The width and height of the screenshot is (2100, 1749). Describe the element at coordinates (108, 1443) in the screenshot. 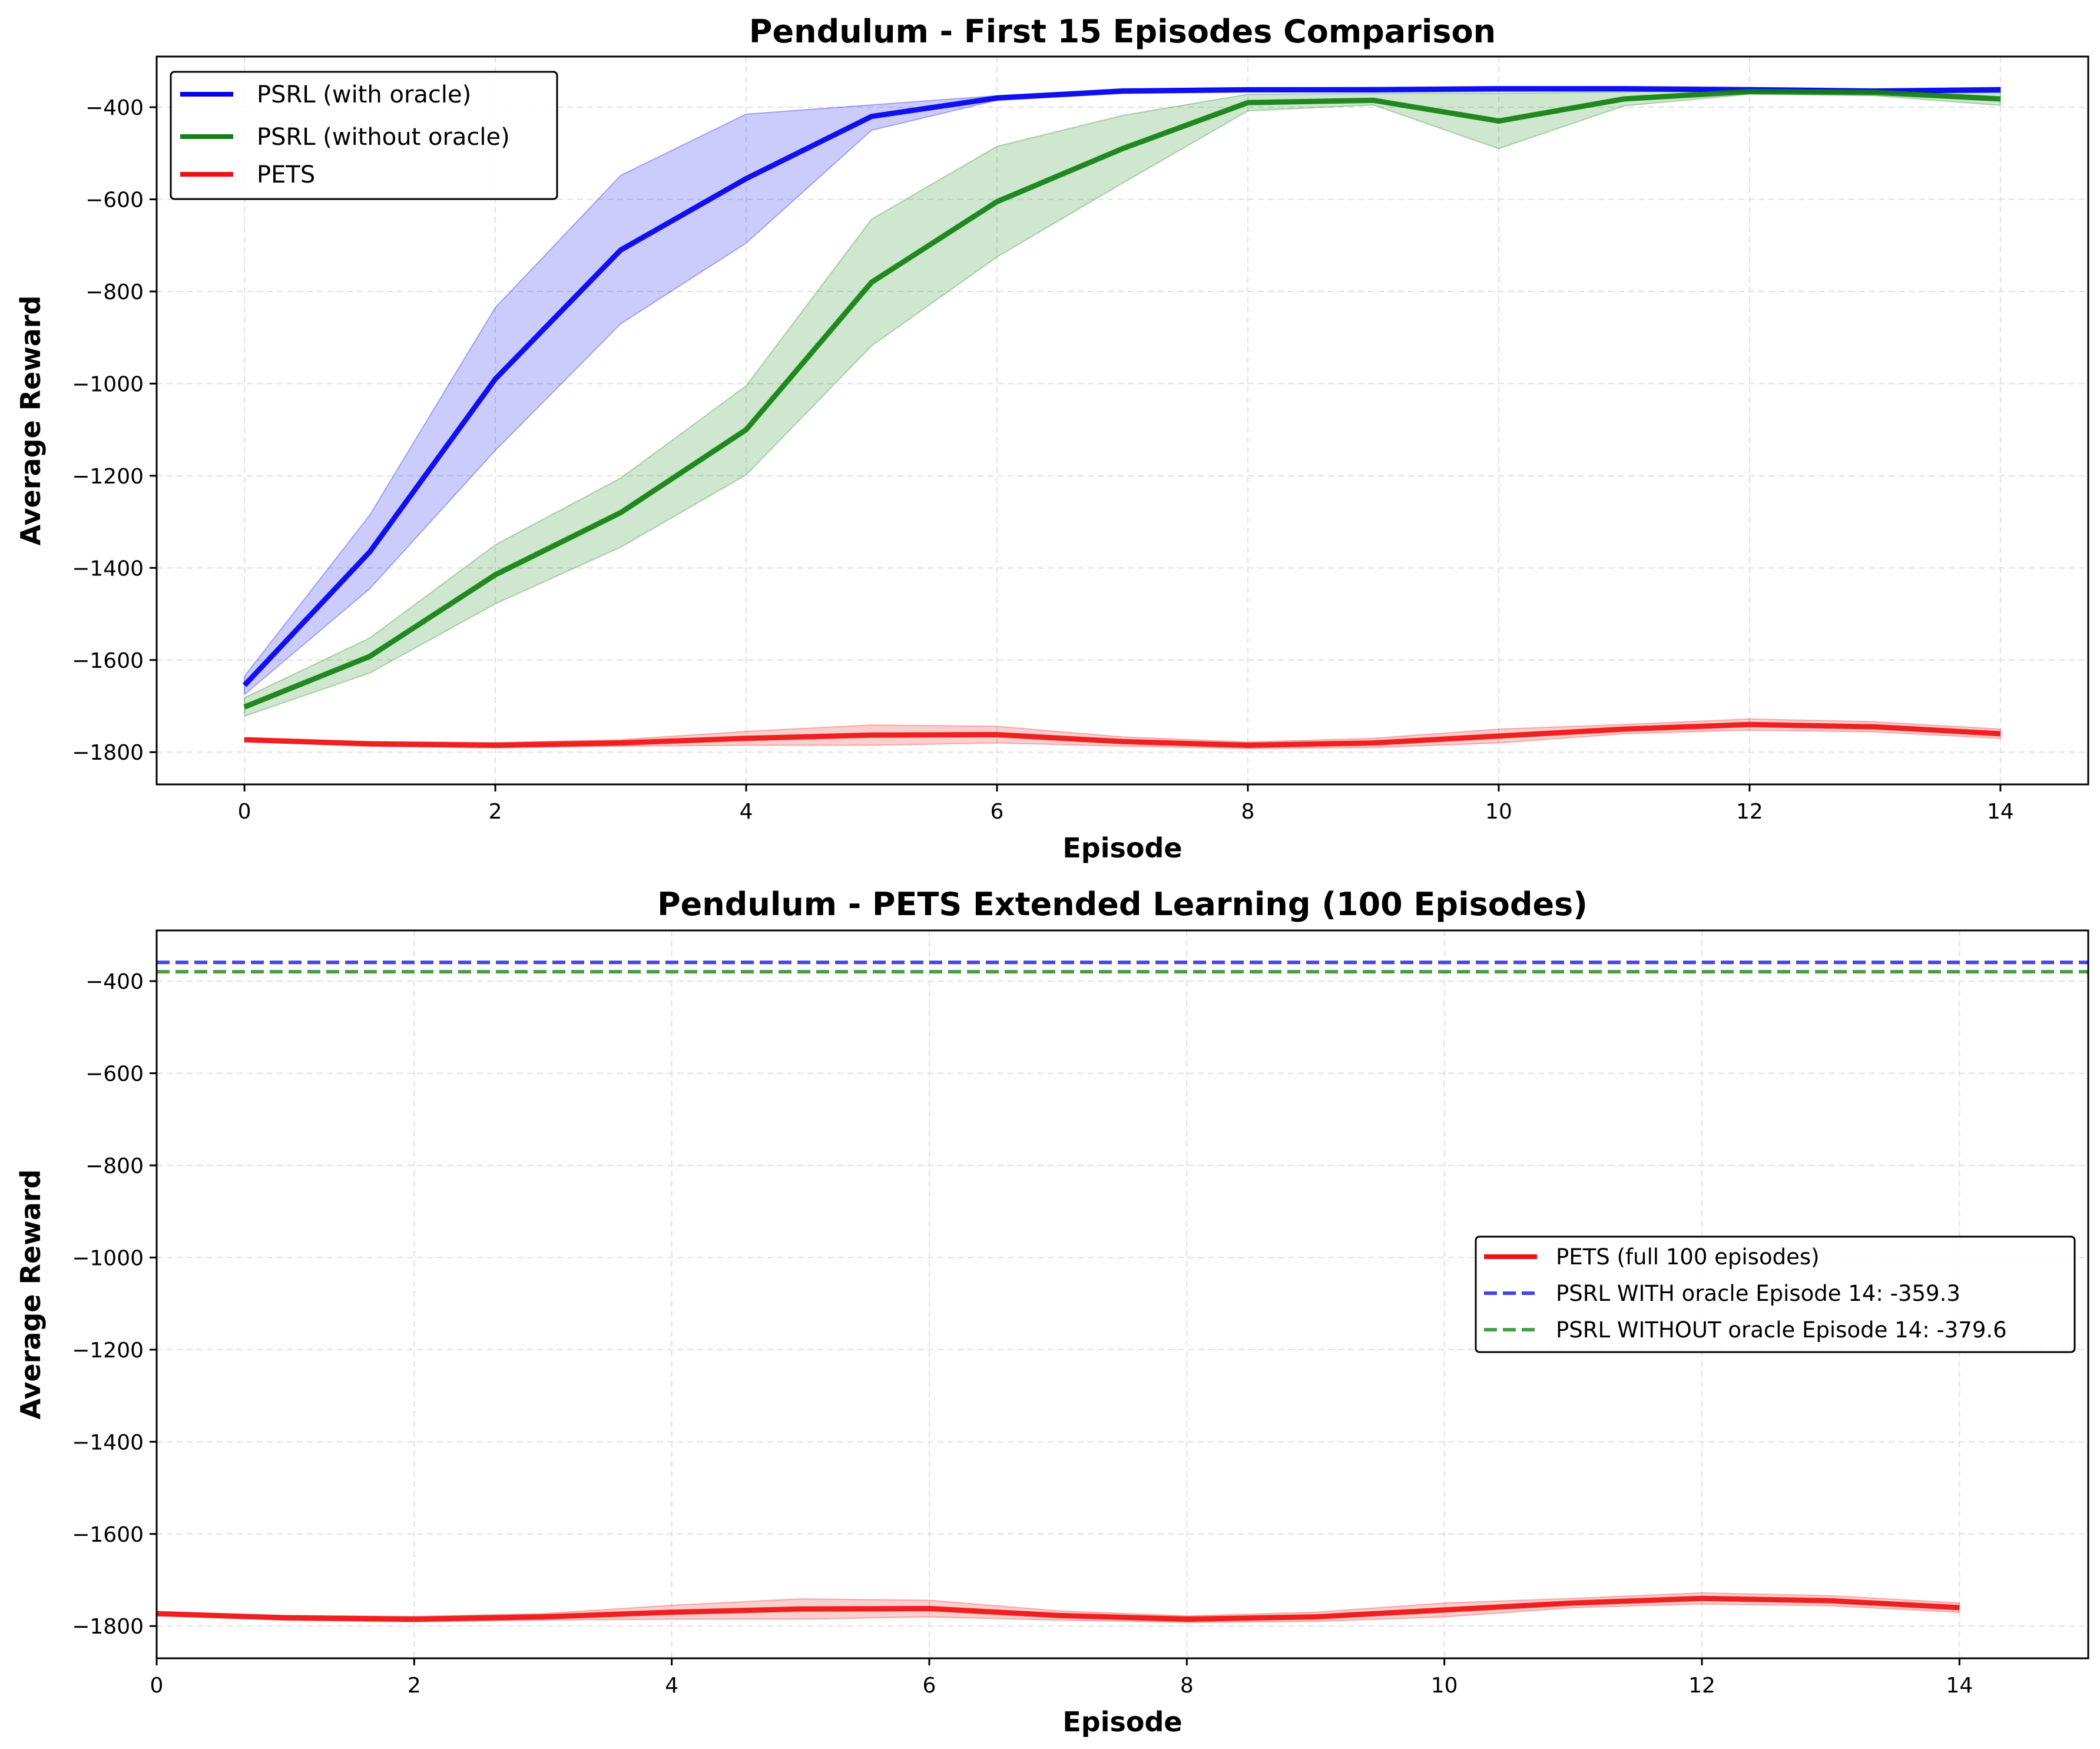

I see `bottom-y-tick-label: −1400` at that location.